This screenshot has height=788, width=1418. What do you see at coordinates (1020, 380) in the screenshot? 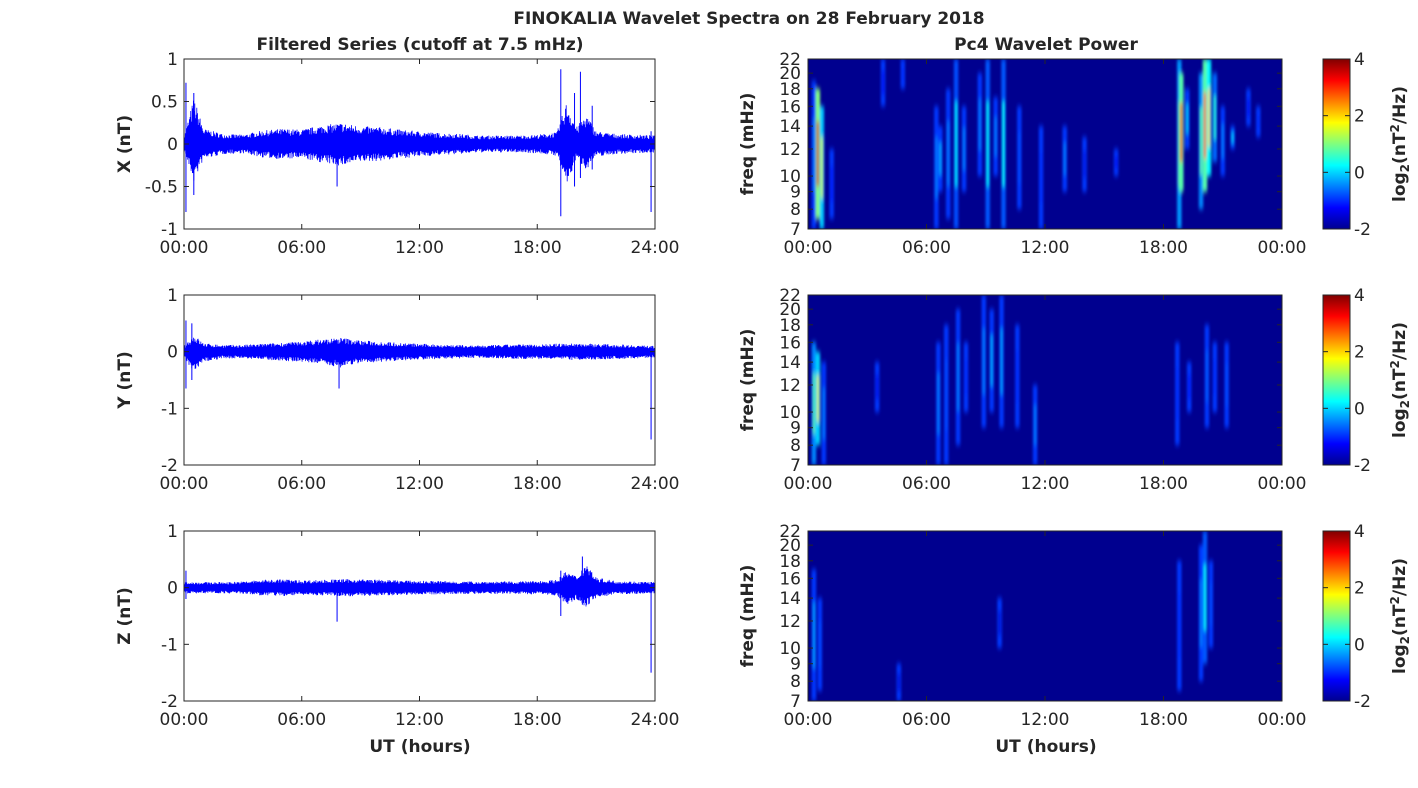
I see `spectrogram-bursts` at bounding box center [1020, 380].